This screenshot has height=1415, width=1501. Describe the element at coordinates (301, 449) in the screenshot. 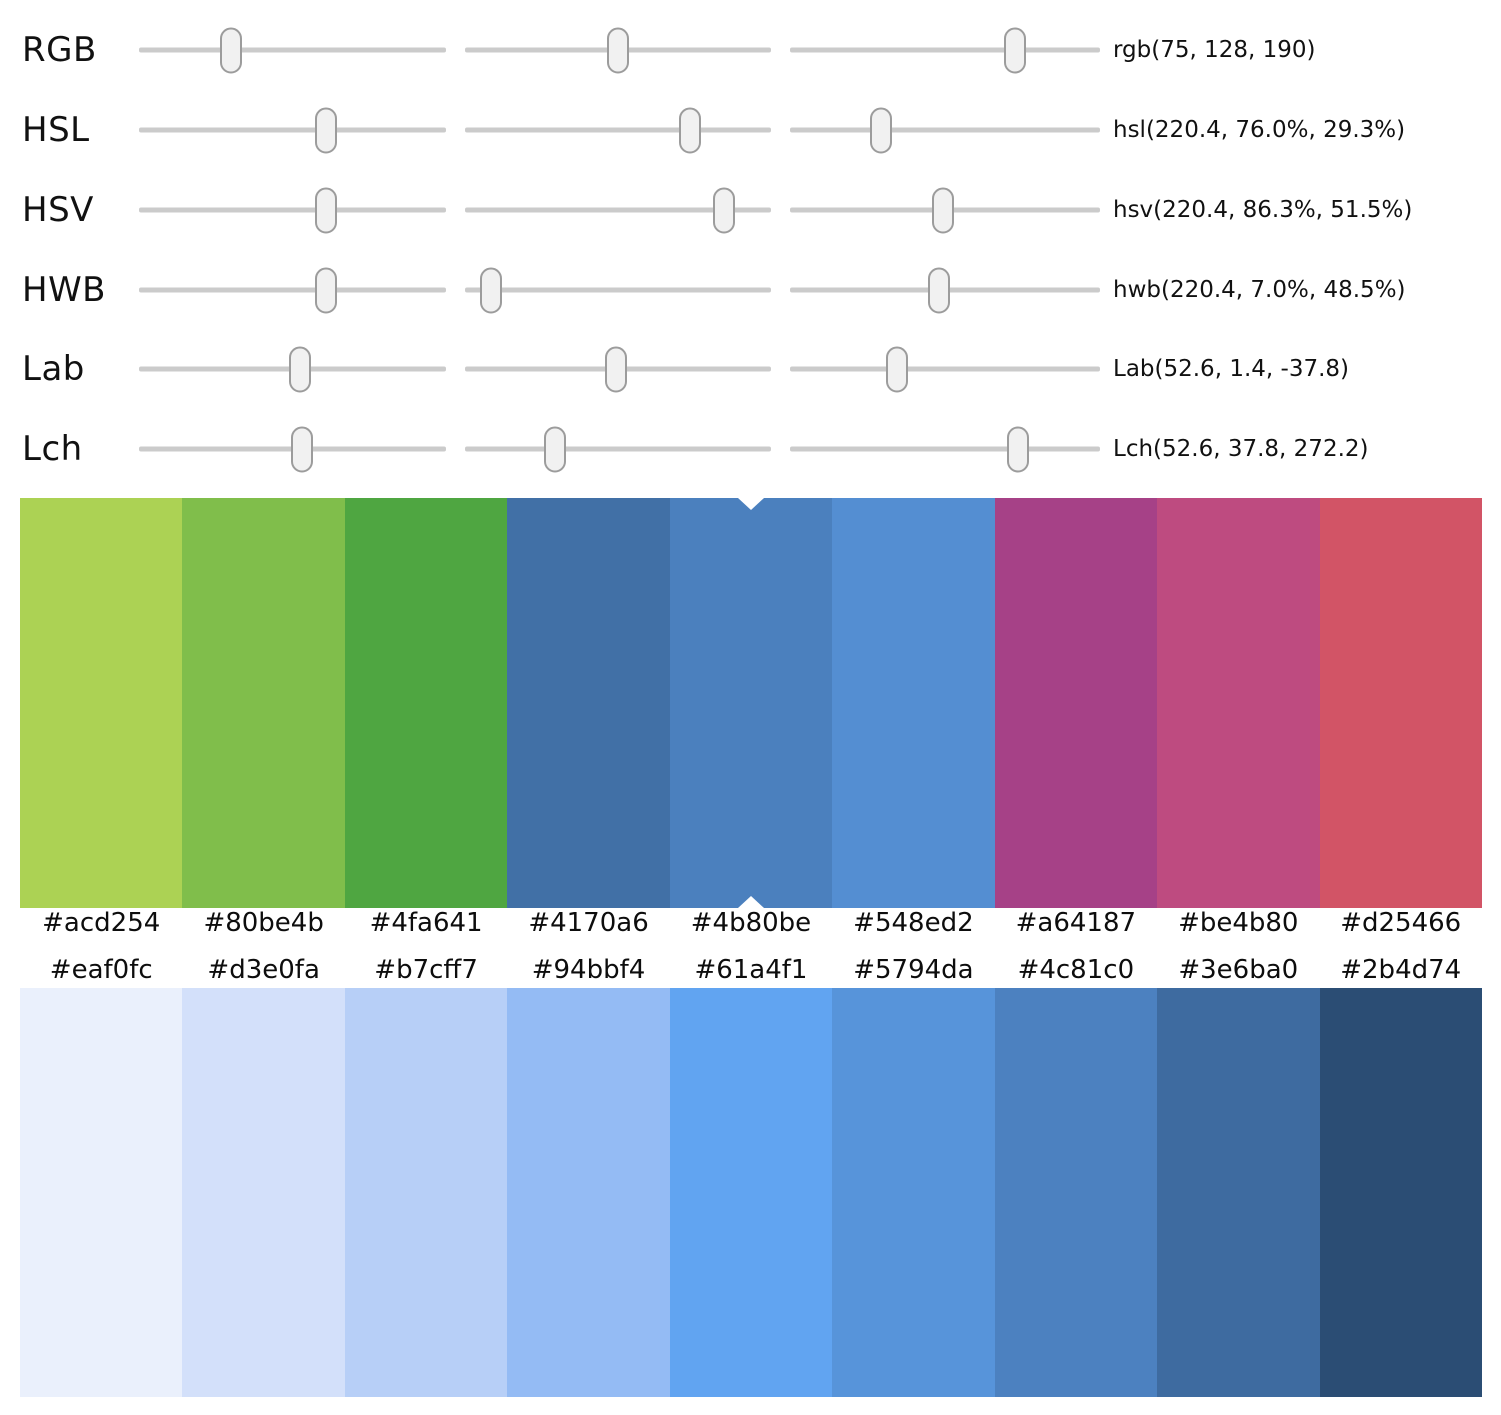

I see `lch-l-slider-handle` at that location.